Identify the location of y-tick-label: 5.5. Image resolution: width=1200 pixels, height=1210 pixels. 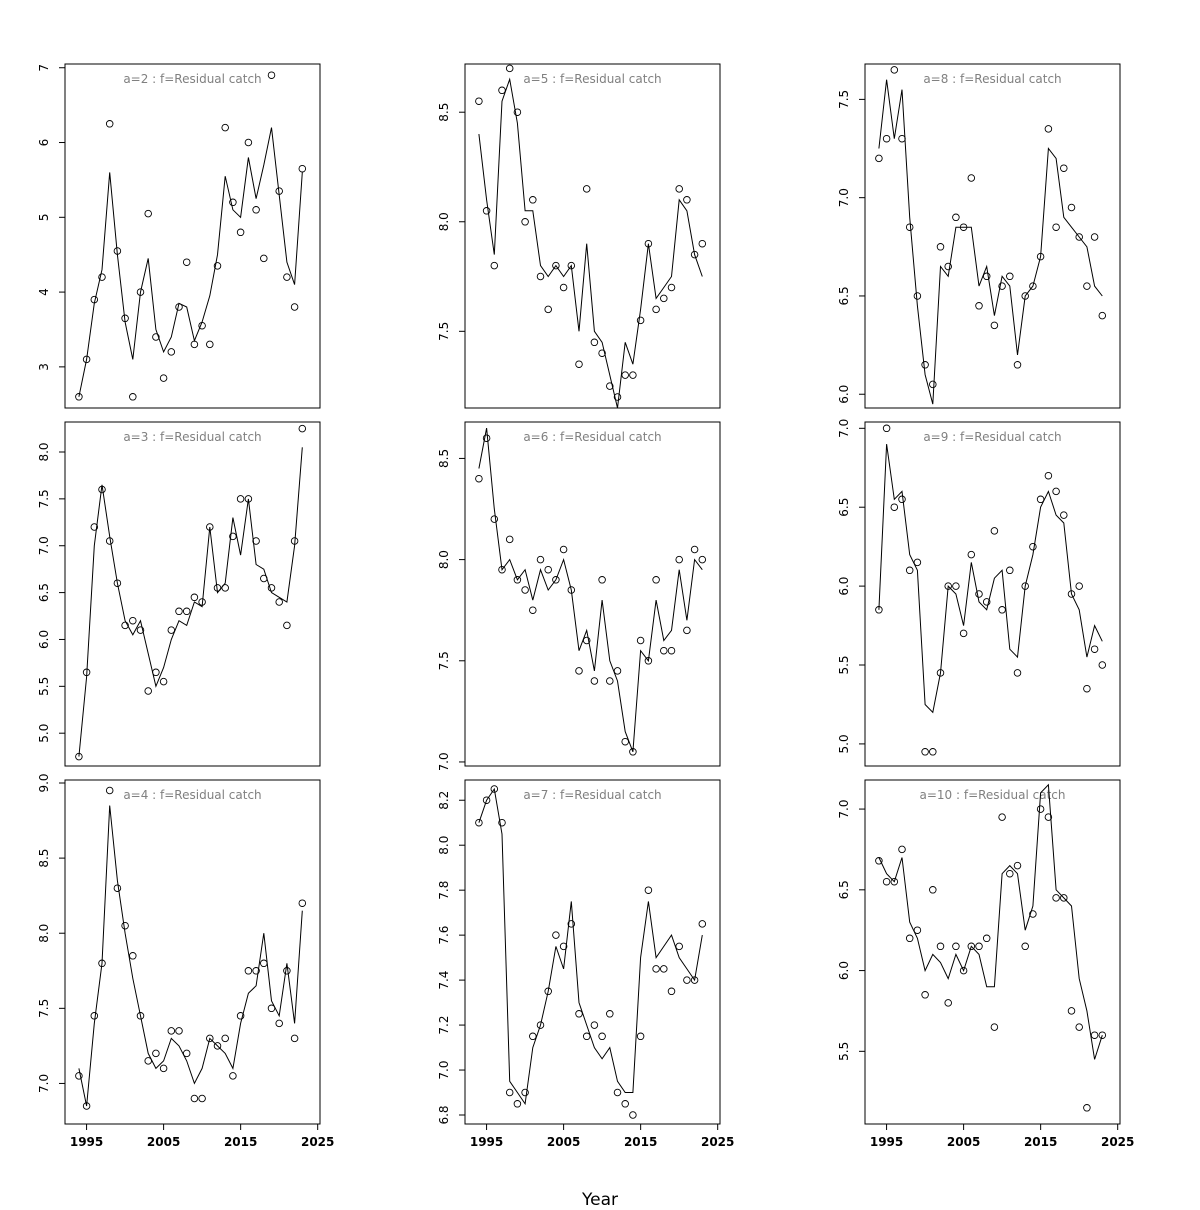
(844, 1051).